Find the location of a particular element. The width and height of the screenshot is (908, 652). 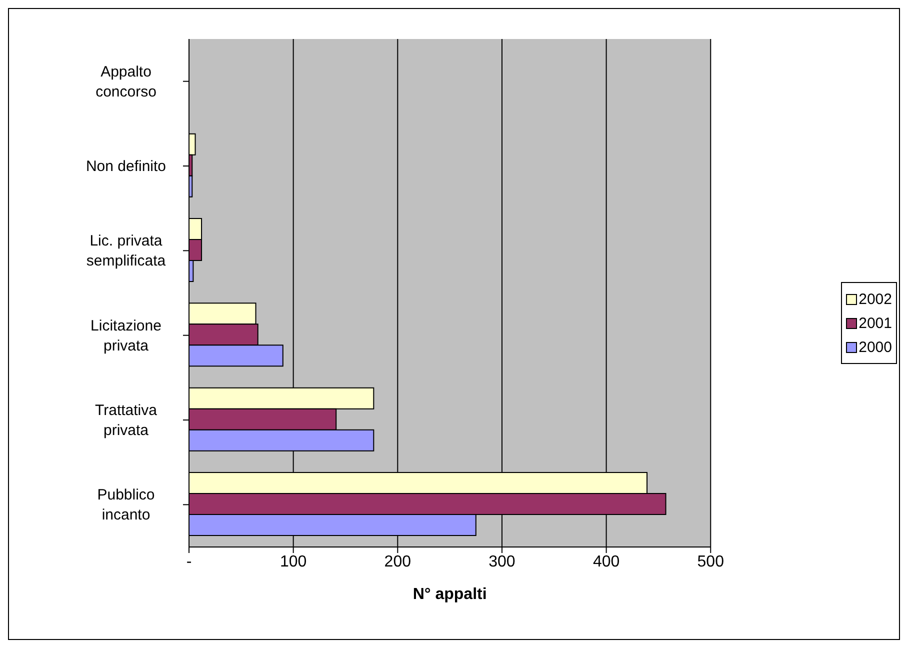

x-tick-label: 100 is located at coordinates (293, 561).